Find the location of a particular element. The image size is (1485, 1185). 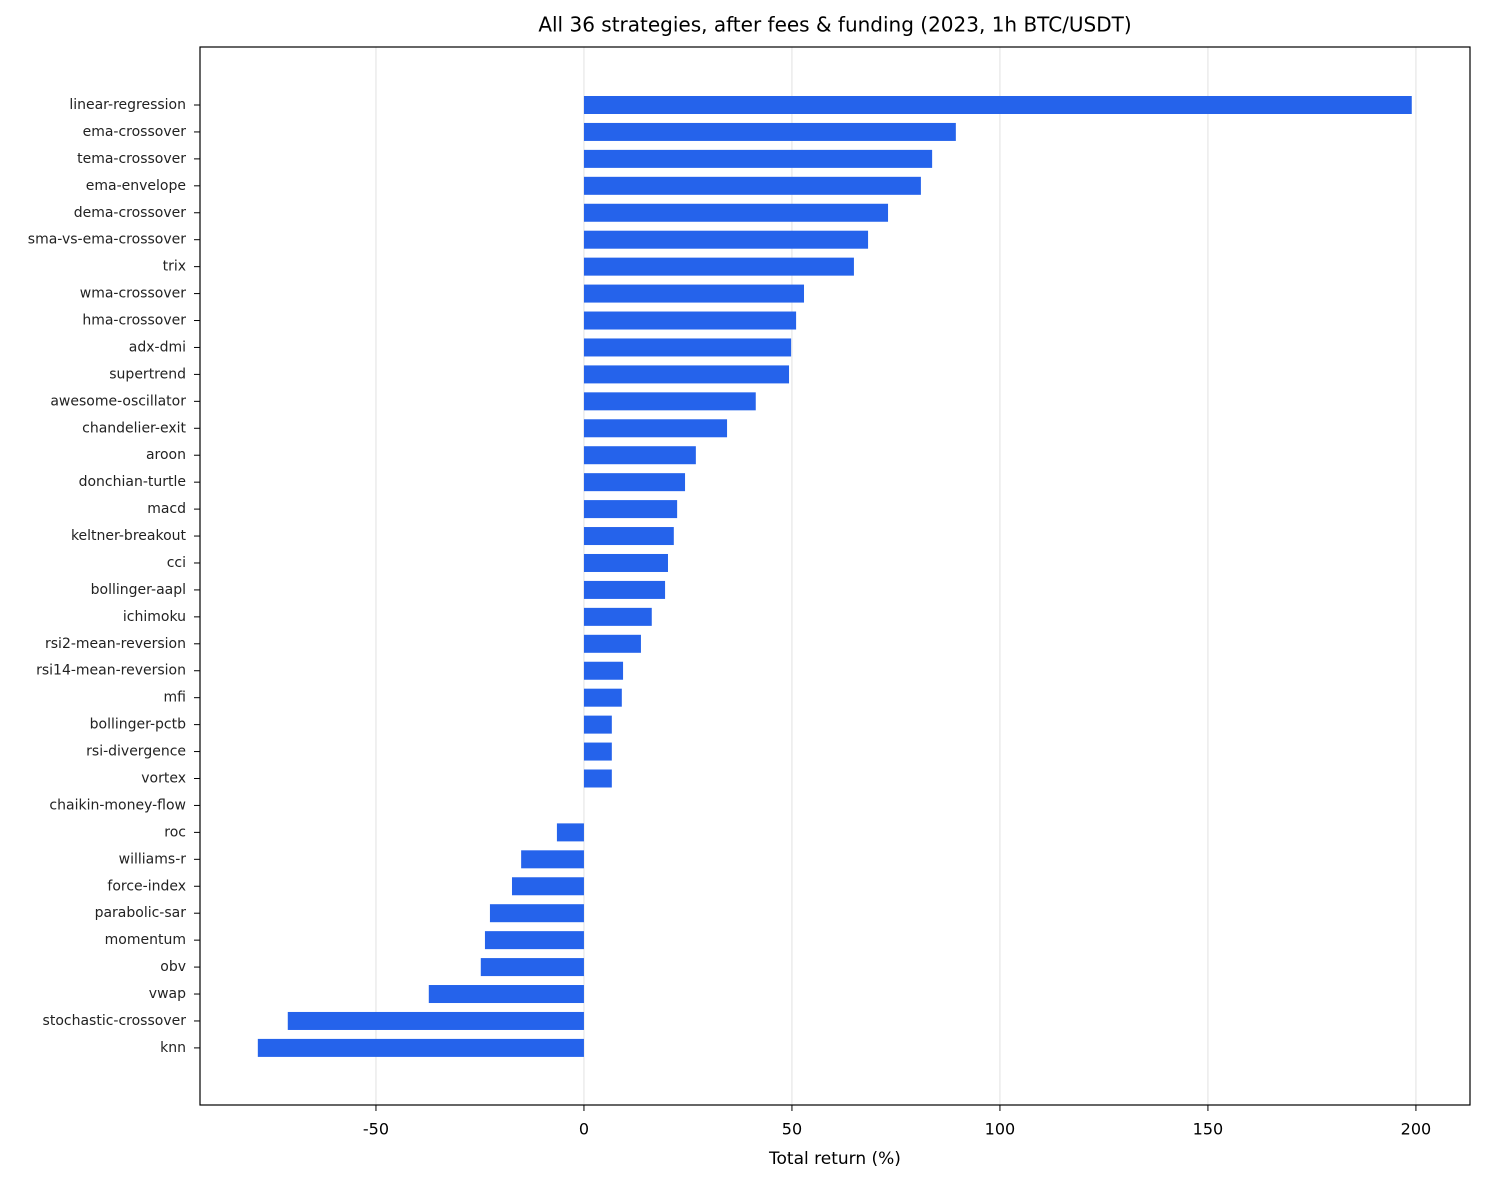

y-tick-label: rsi-divergence is located at coordinates (136, 752).